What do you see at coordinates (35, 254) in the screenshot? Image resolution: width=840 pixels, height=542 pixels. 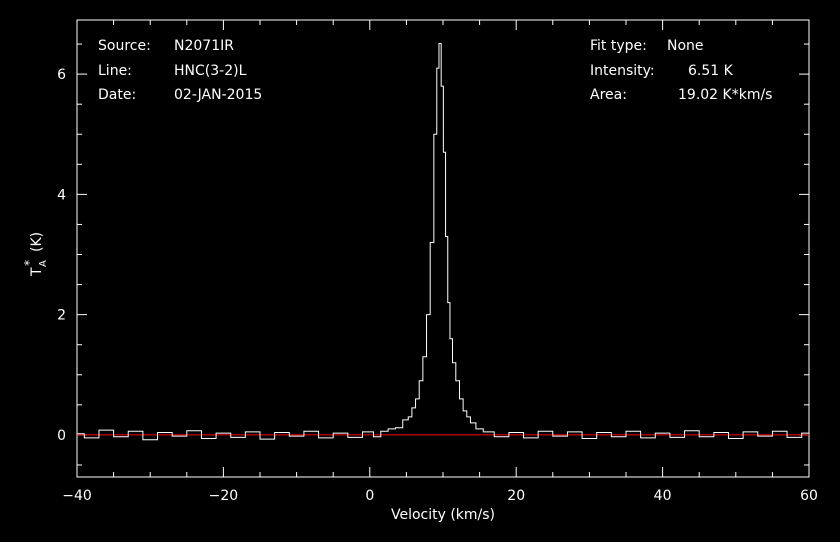 I see `y-axis-label: T A * (K)` at bounding box center [35, 254].